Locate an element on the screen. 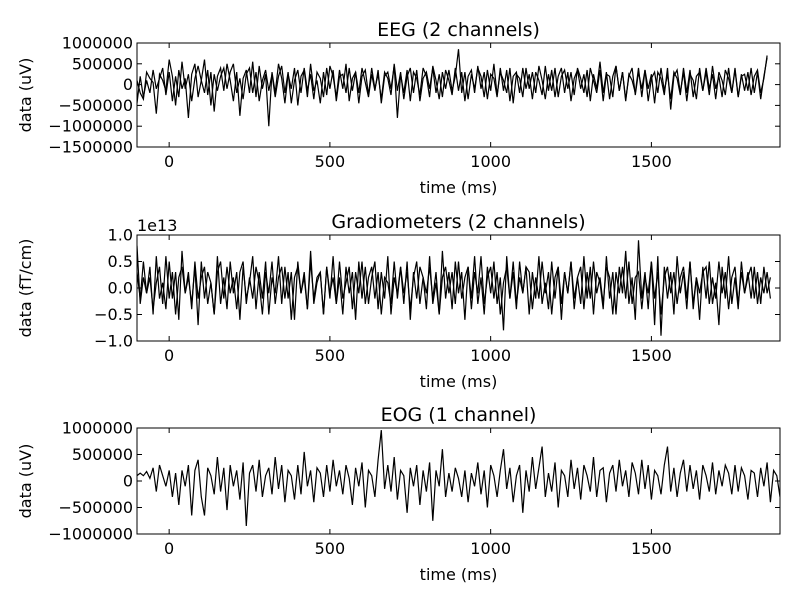 The height and width of the screenshot is (600, 800). chart-title: EOG (1 channel) is located at coordinates (459, 415).